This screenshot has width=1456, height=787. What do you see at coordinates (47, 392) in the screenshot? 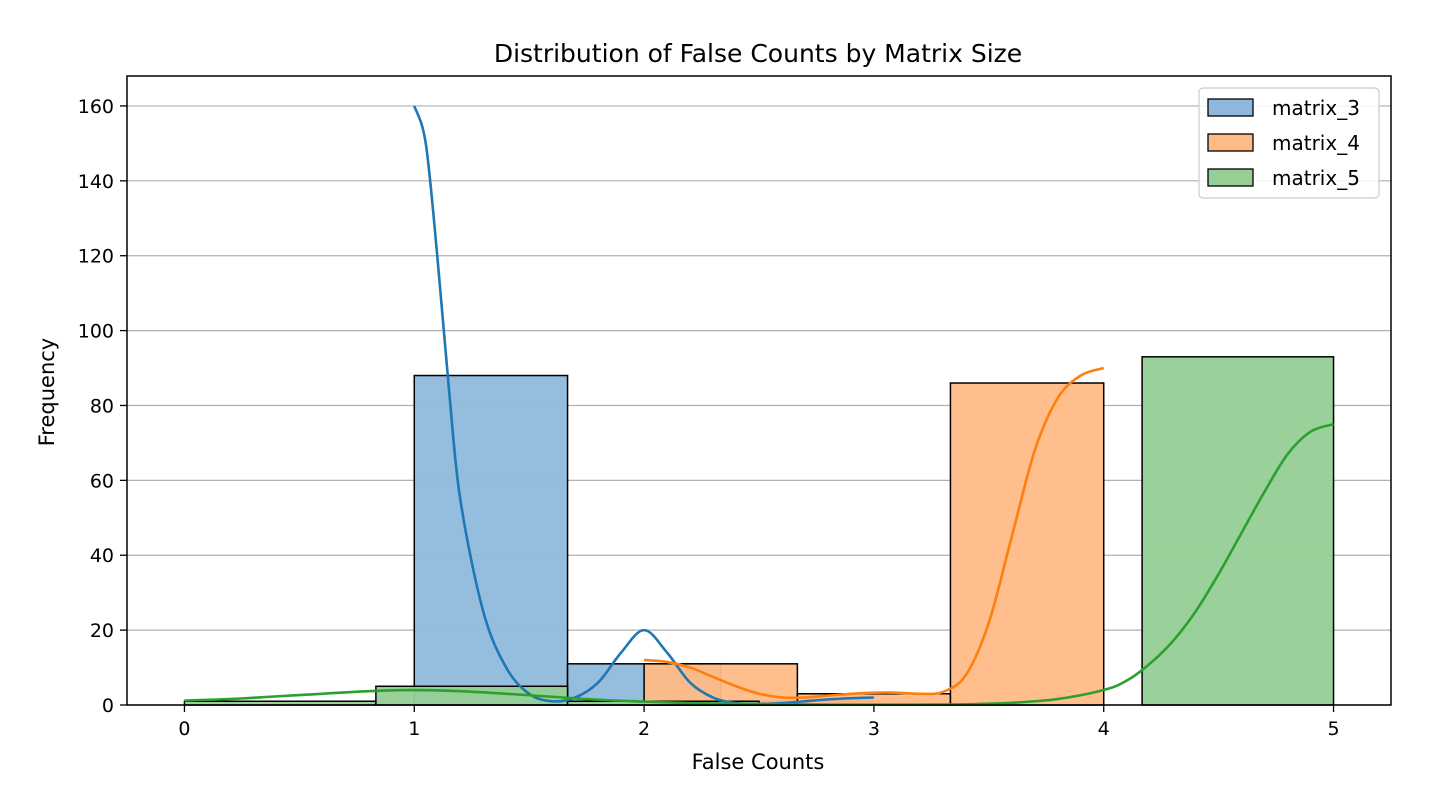
I see `y-axis-title: Frequency` at bounding box center [47, 392].